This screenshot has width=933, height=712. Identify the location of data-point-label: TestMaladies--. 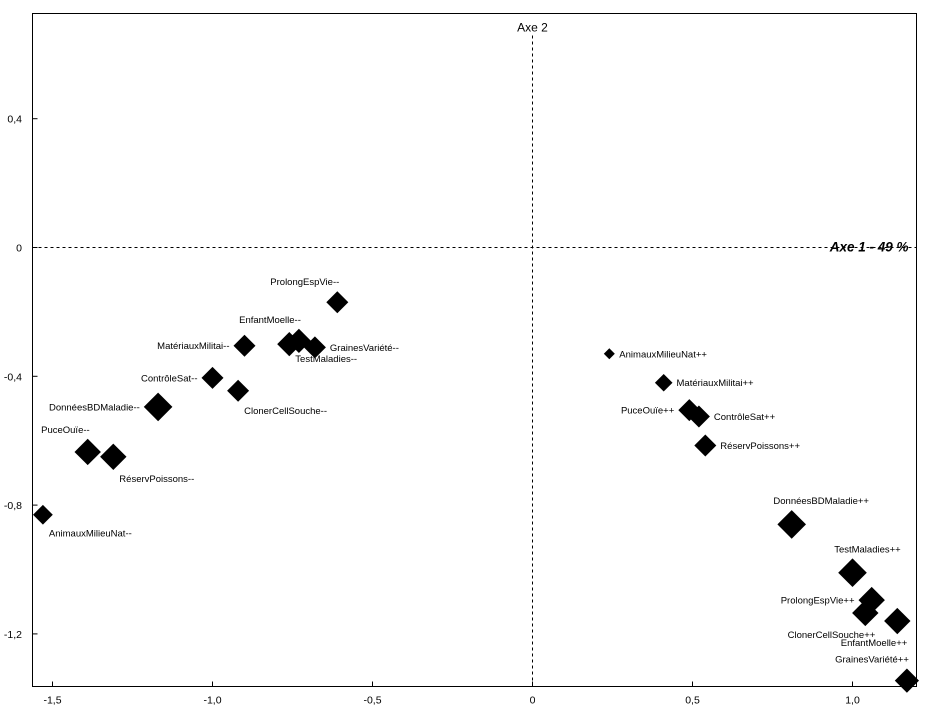
(326, 359).